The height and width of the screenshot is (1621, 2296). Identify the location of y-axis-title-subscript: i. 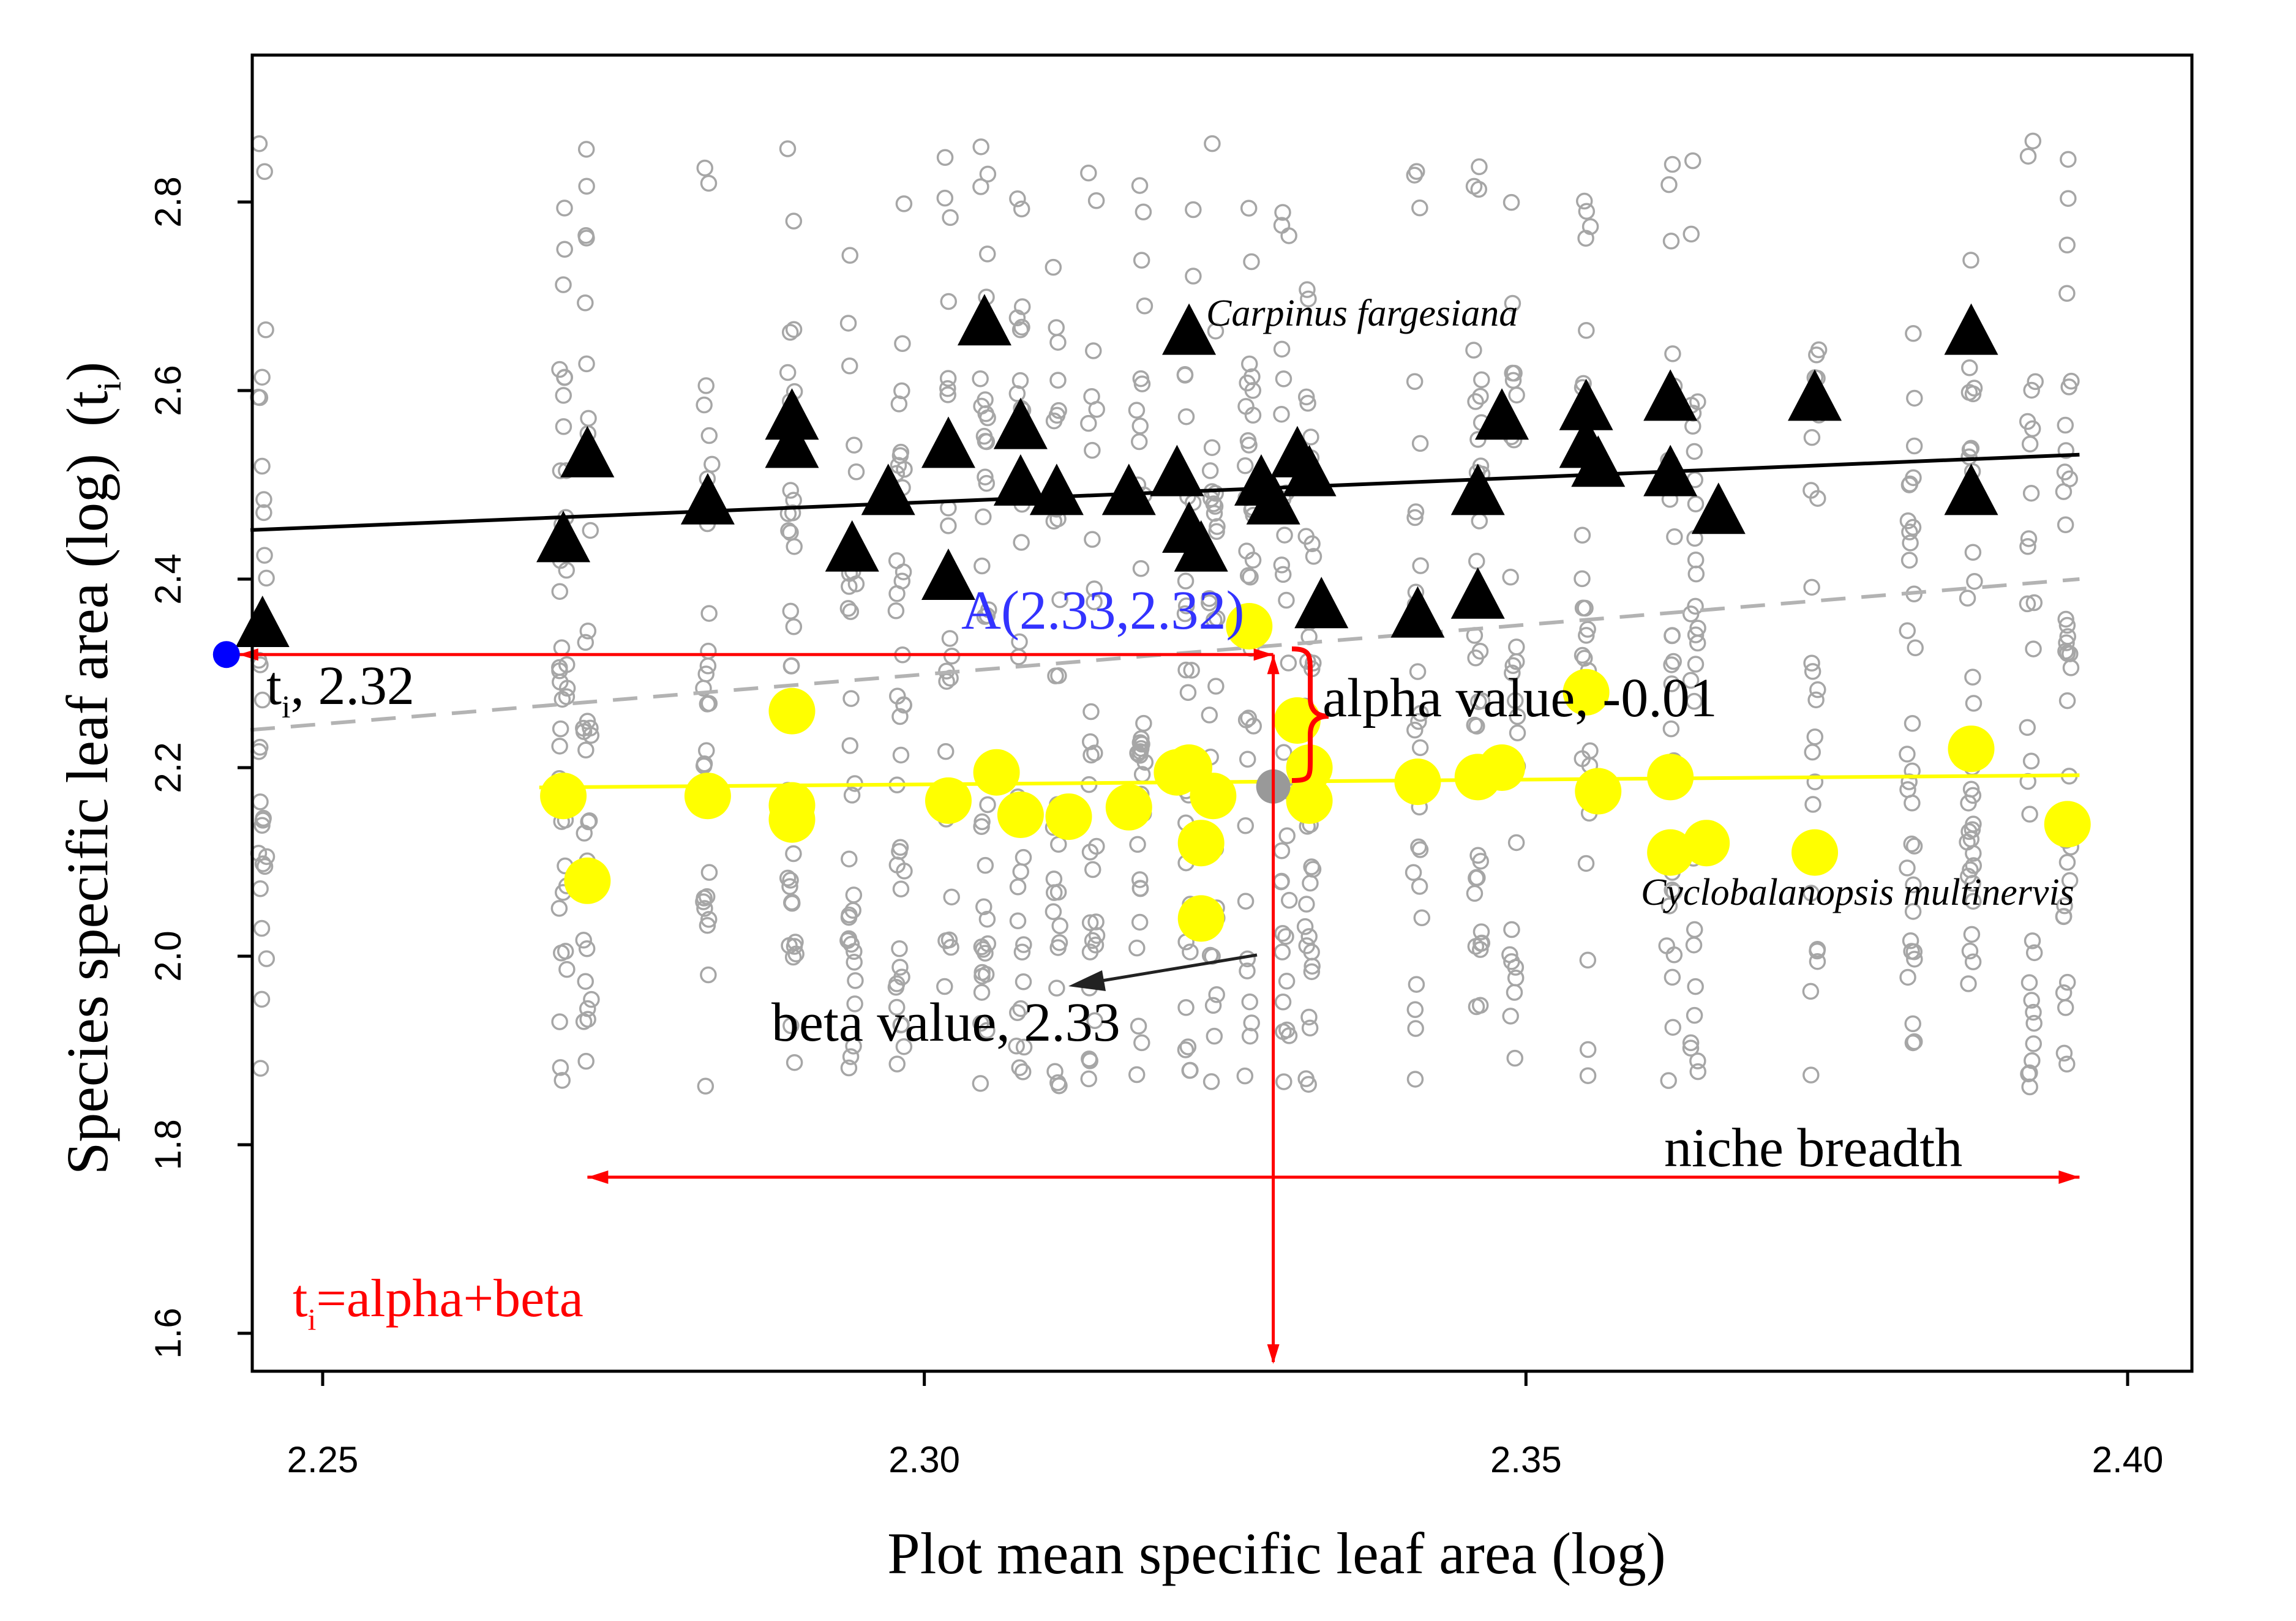
(110, 386).